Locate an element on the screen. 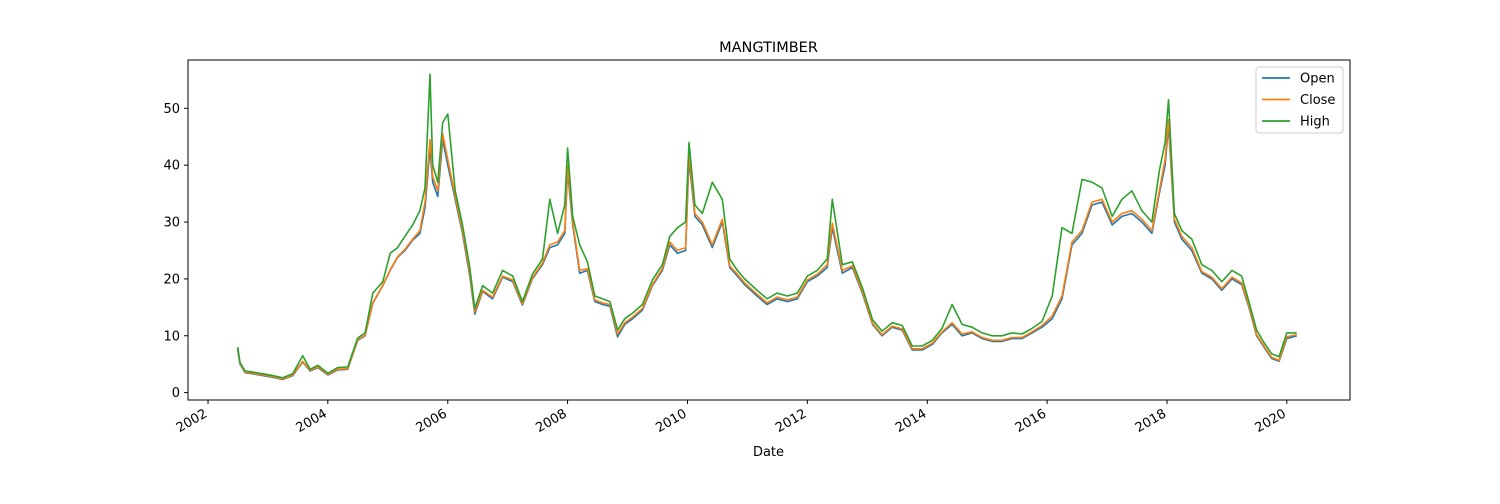 Image resolution: width=1500 pixels, height=504 pixels. x-axis: 2002 2004 2006 2008 2010 2012 2014 2016 2018 2020 is located at coordinates (731, 418).